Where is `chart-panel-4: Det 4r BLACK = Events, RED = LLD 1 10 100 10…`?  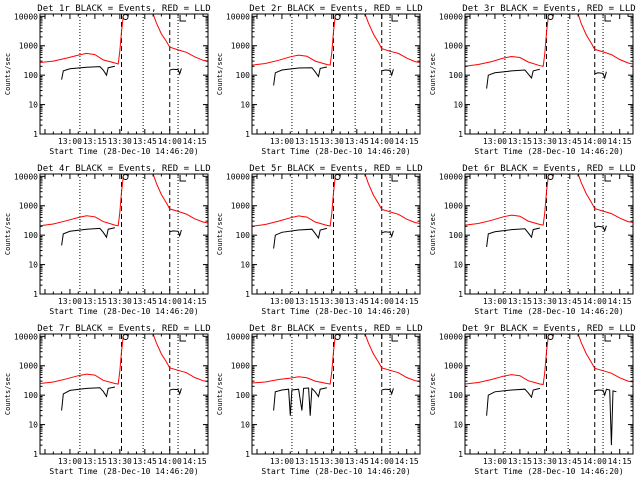
chart-panel-4: Det 4r BLACK = Events, RED = LLD 1 10 100 10… is located at coordinates (107, 240).